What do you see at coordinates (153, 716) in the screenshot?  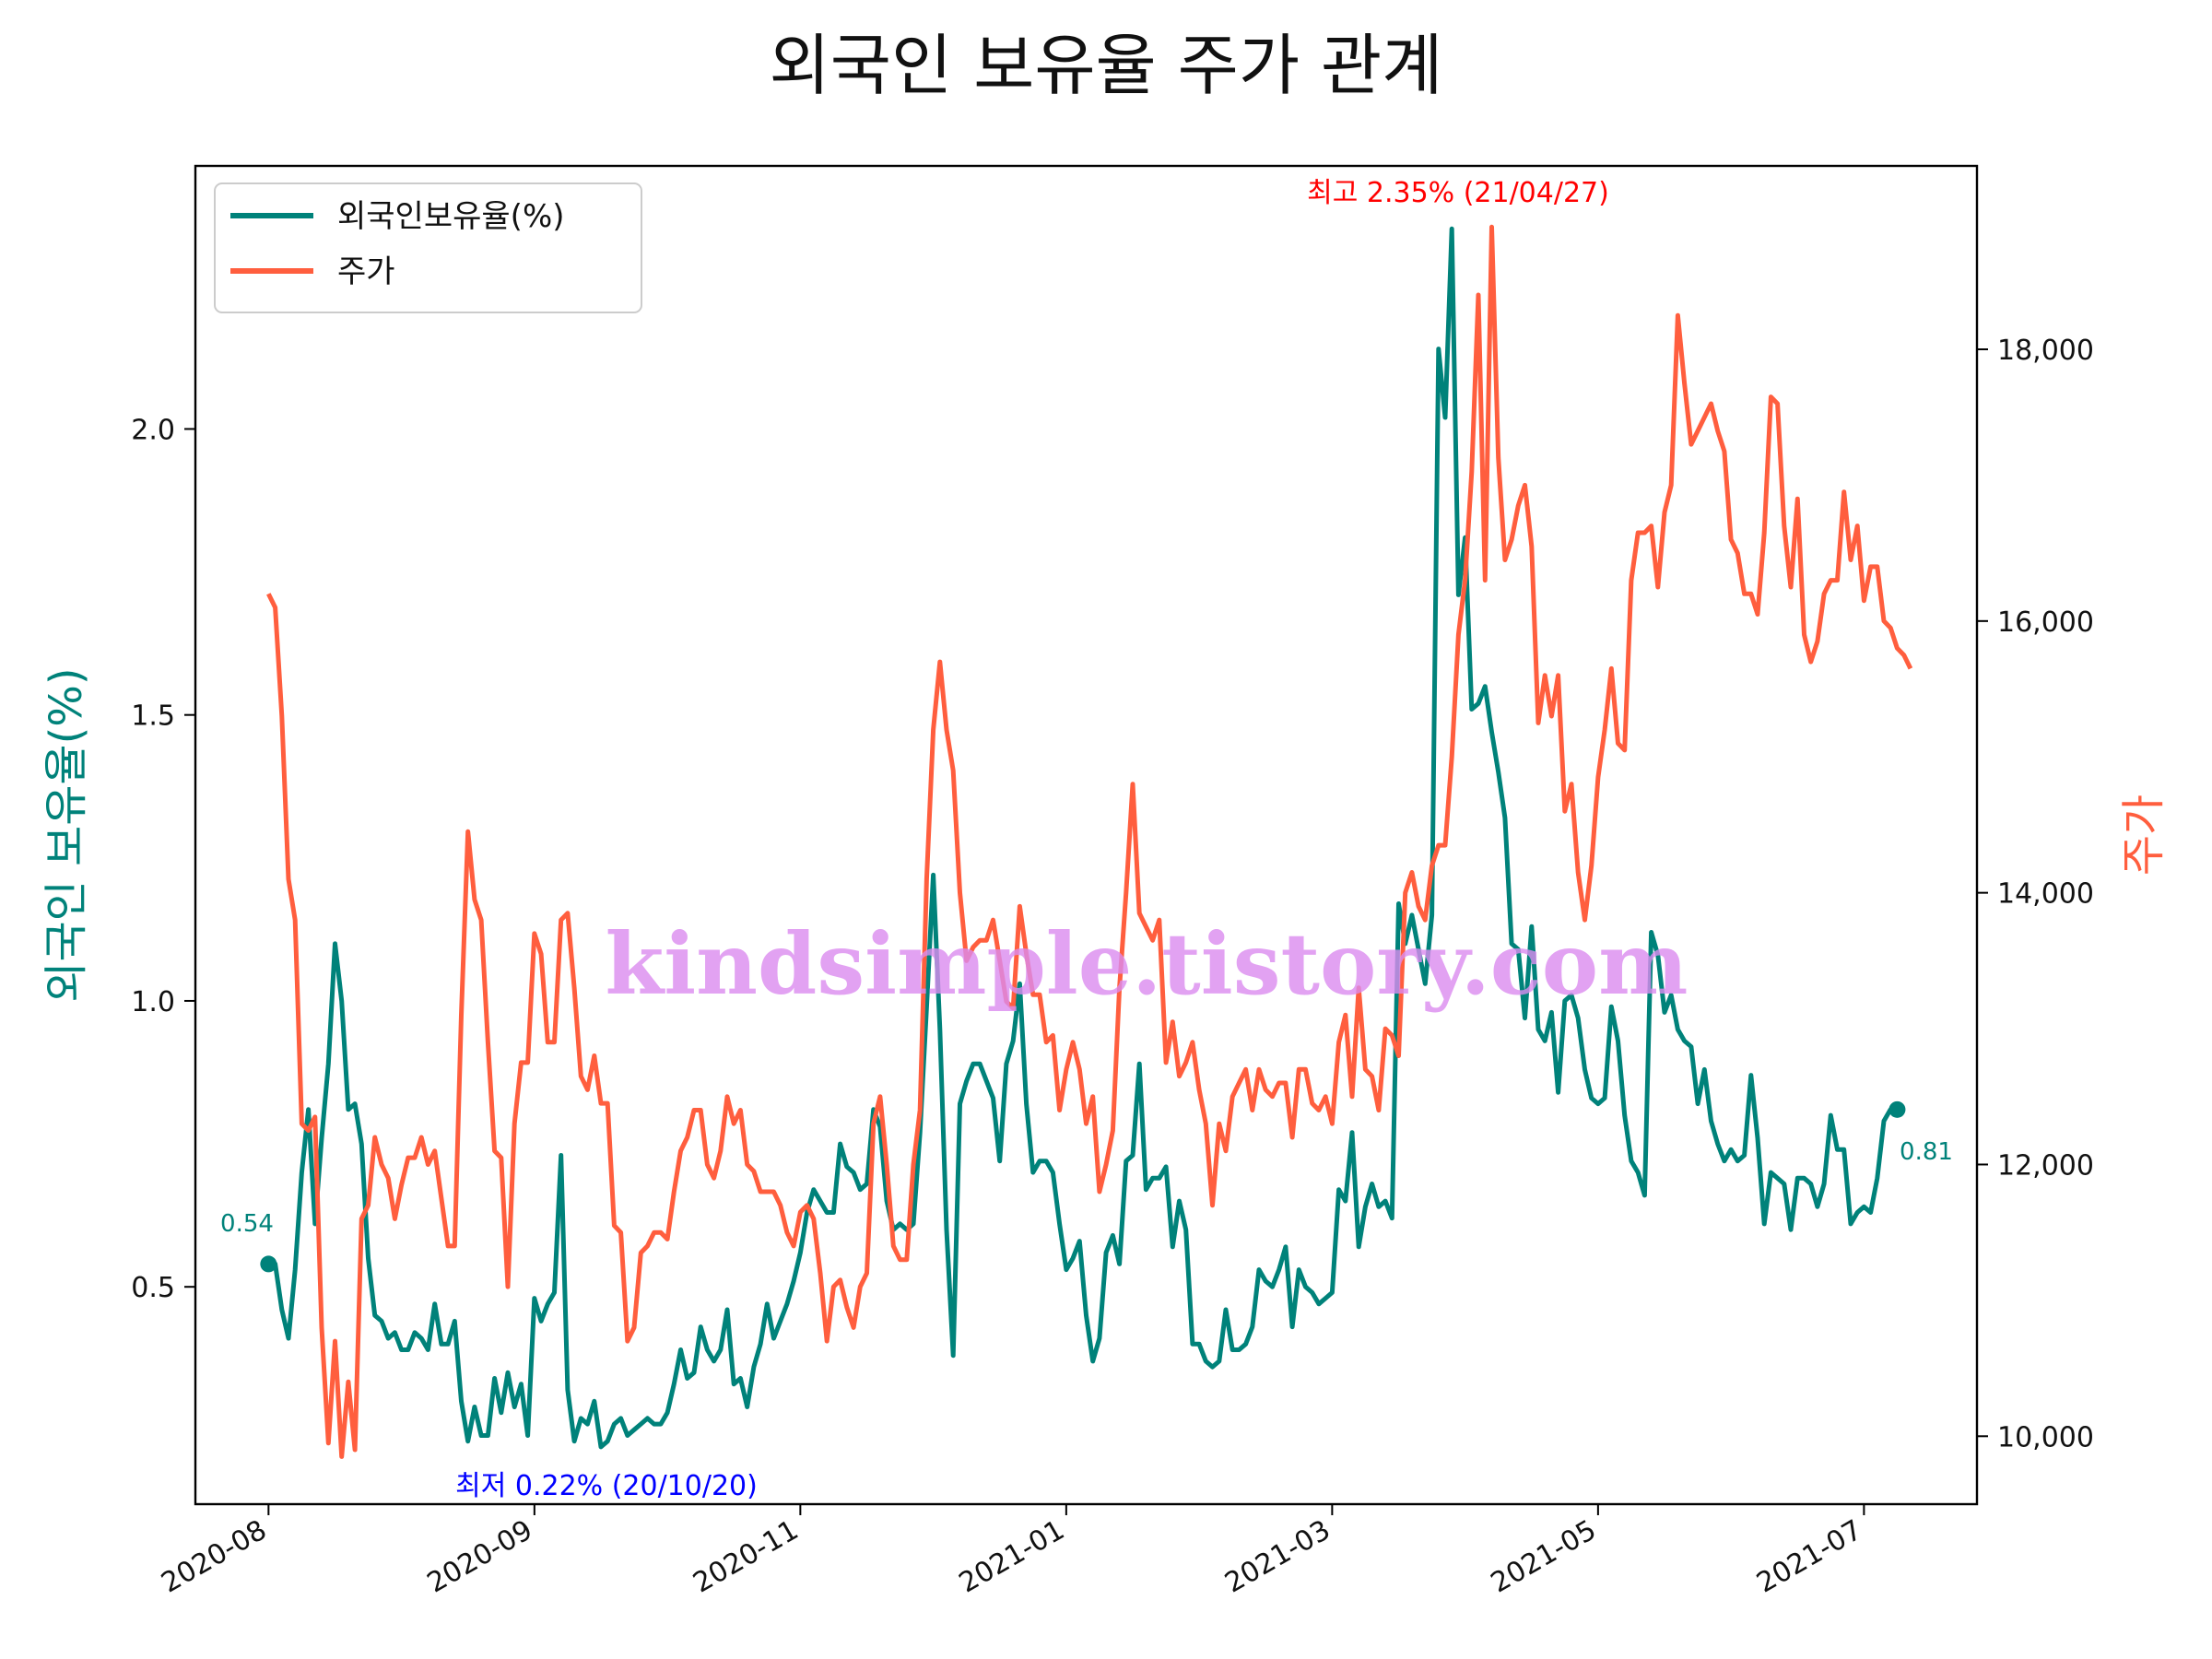 I see `y-tick-label: 1.5` at bounding box center [153, 716].